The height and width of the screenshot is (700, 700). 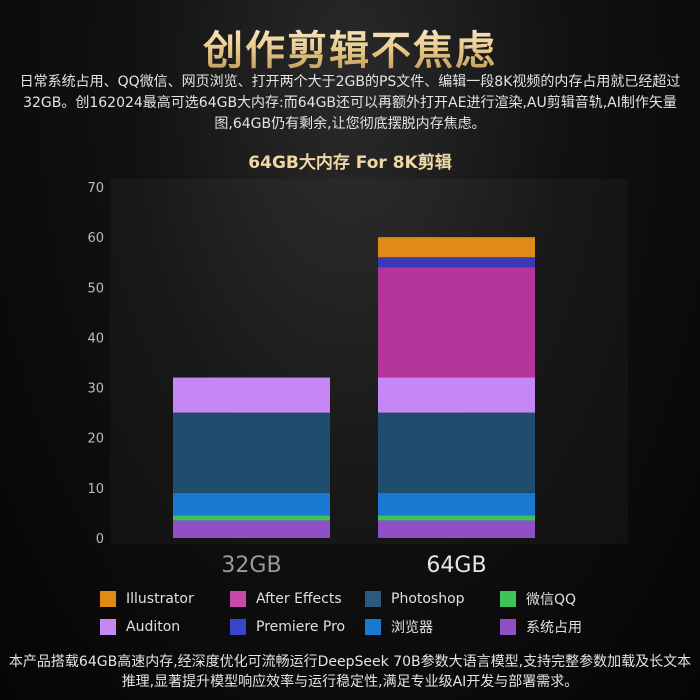 I want to click on y-tick-label: 20, so click(x=95, y=439).